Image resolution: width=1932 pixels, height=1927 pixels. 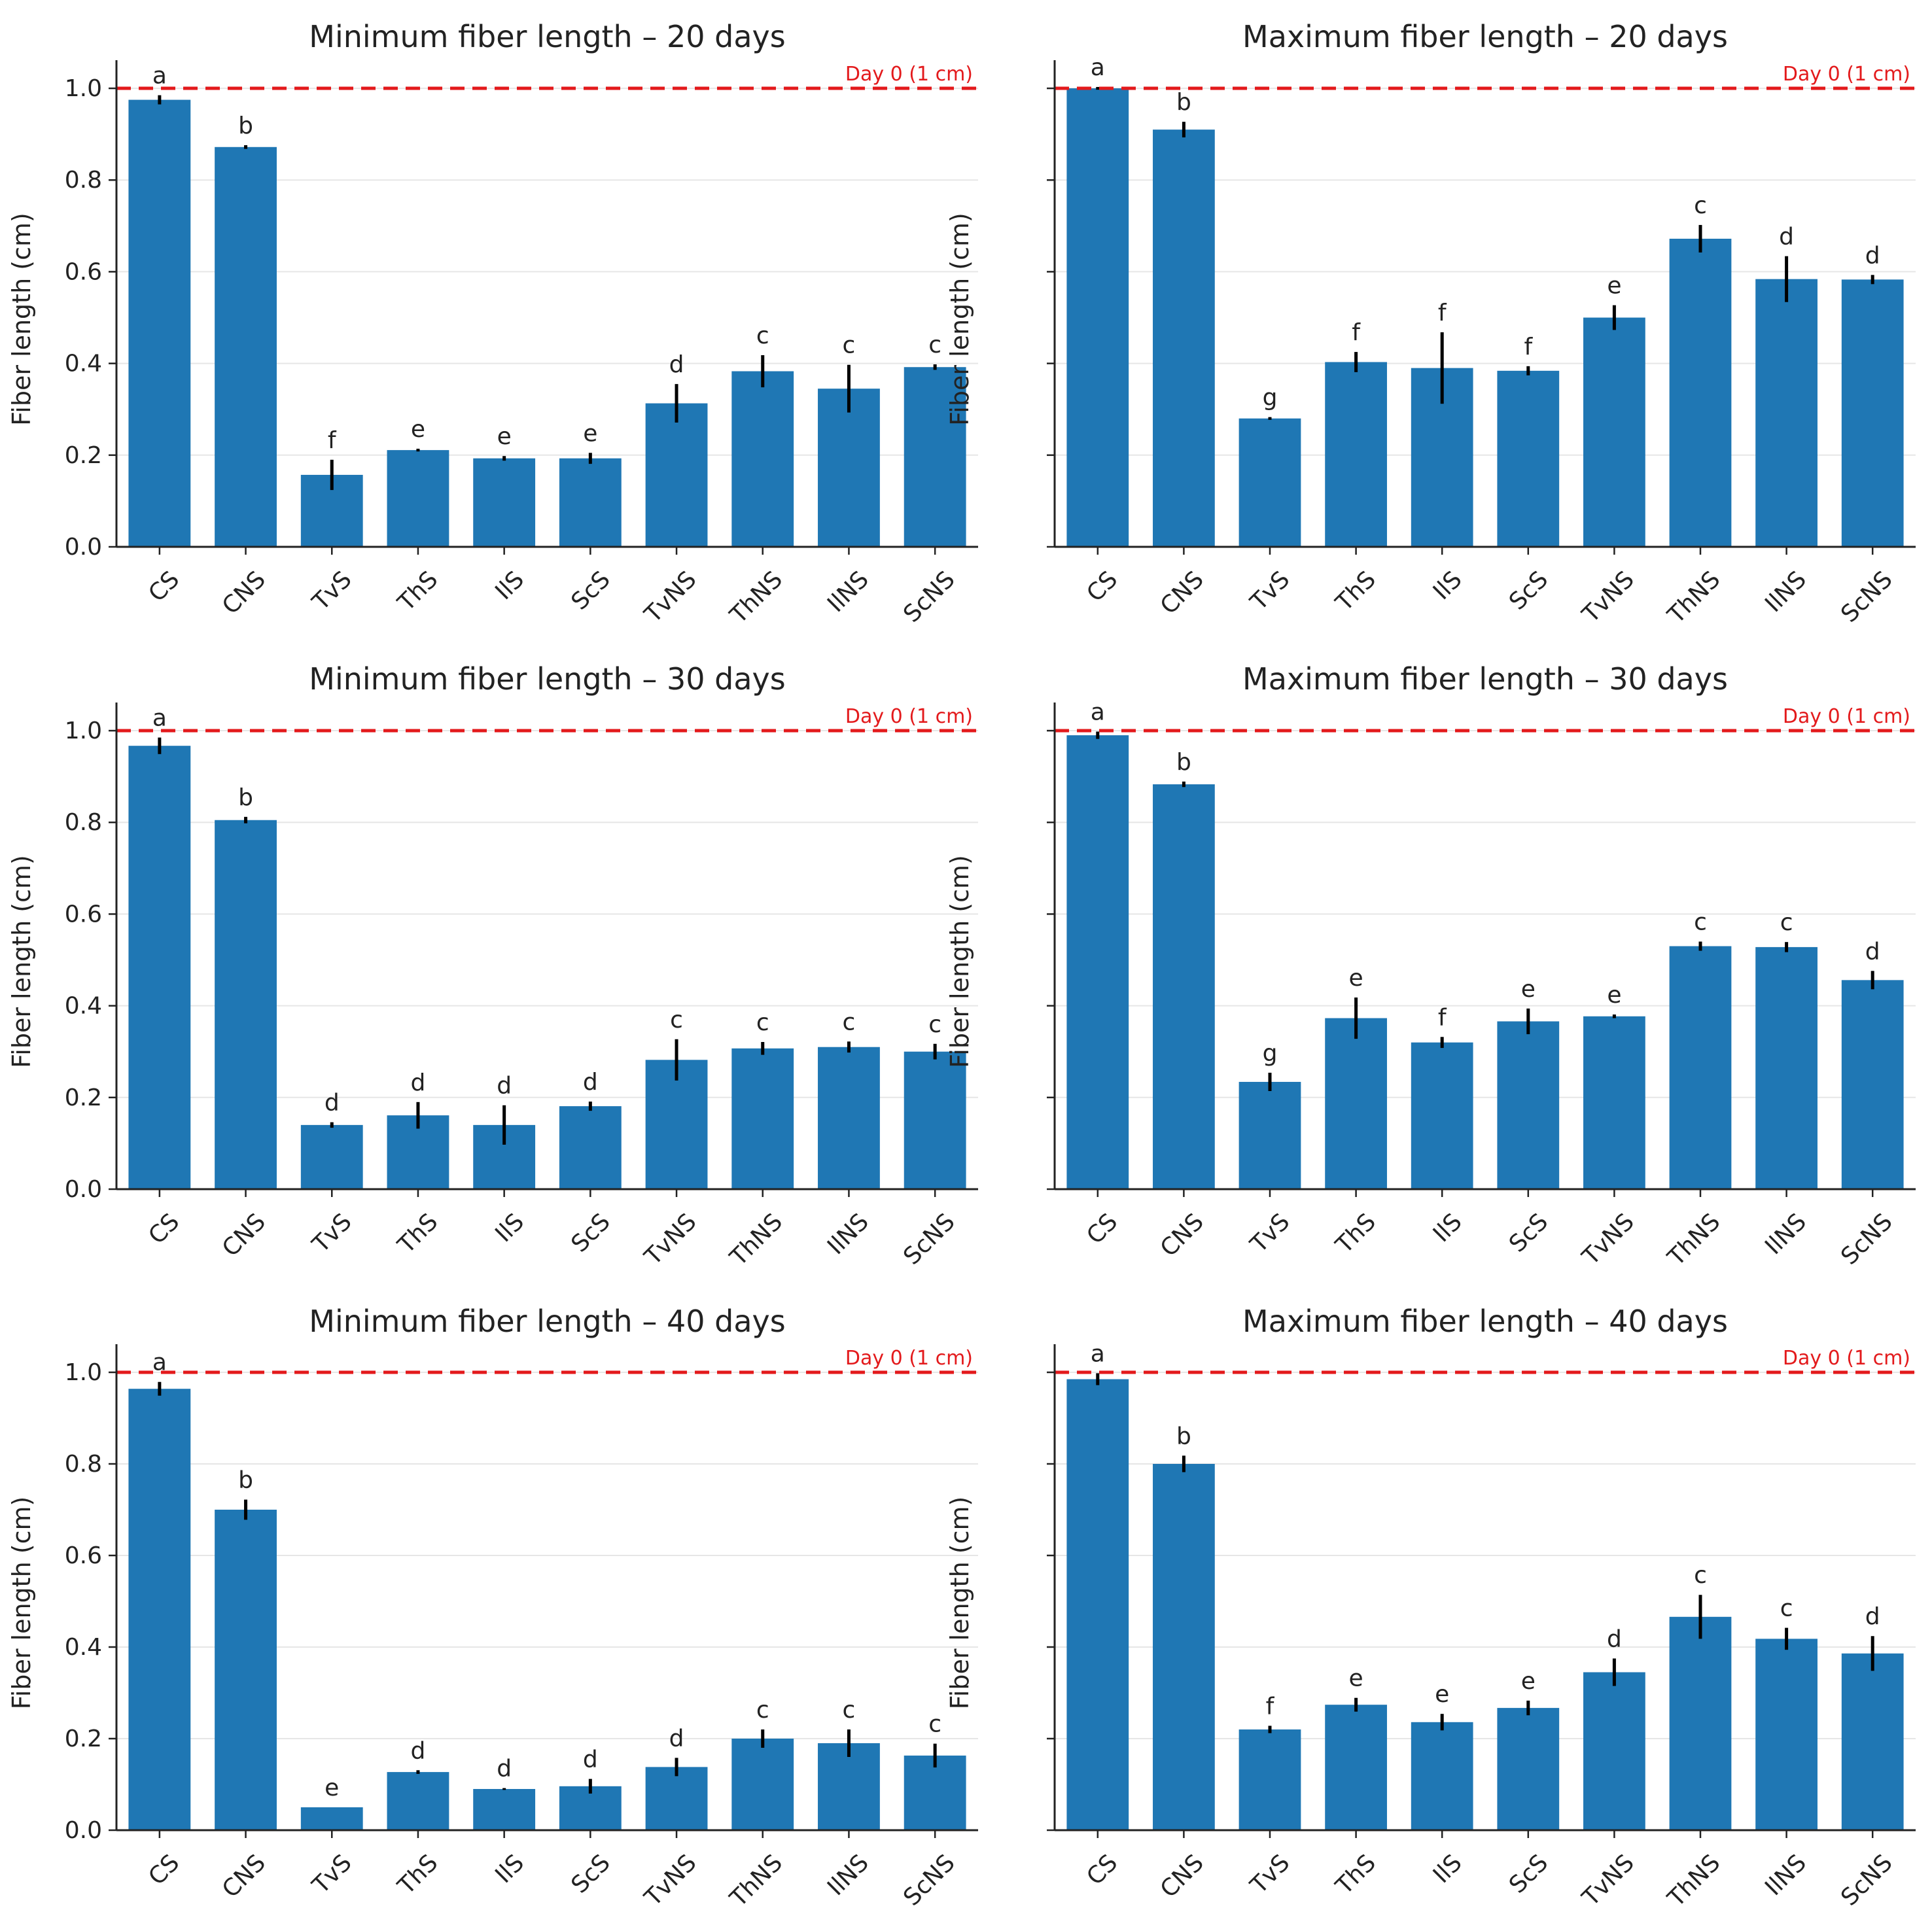 What do you see at coordinates (547, 36) in the screenshot?
I see `panel-title: Minimum fiber length – 20 days` at bounding box center [547, 36].